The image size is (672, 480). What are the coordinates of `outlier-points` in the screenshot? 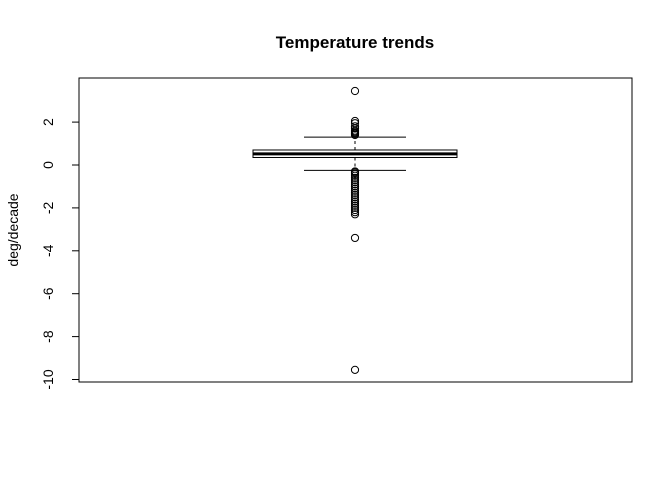 It's located at (355, 230).